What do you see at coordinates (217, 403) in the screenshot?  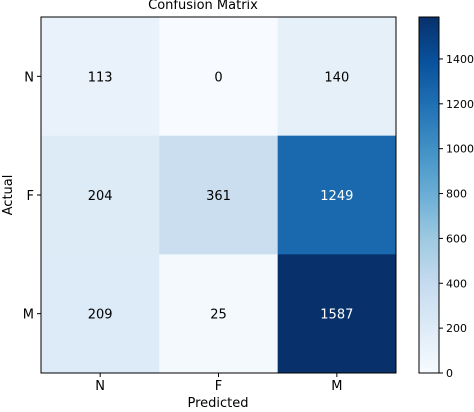 I see `x-axis-label: Predicted` at bounding box center [217, 403].